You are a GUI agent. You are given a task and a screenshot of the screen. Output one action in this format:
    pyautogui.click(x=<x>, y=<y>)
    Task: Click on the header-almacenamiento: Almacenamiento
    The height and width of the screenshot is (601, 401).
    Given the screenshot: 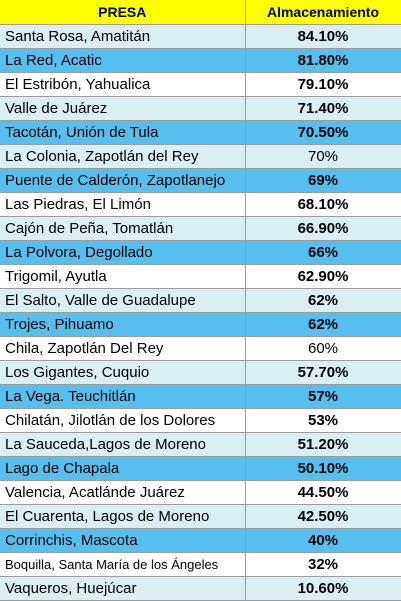 What is the action you would take?
    pyautogui.click(x=323, y=12)
    